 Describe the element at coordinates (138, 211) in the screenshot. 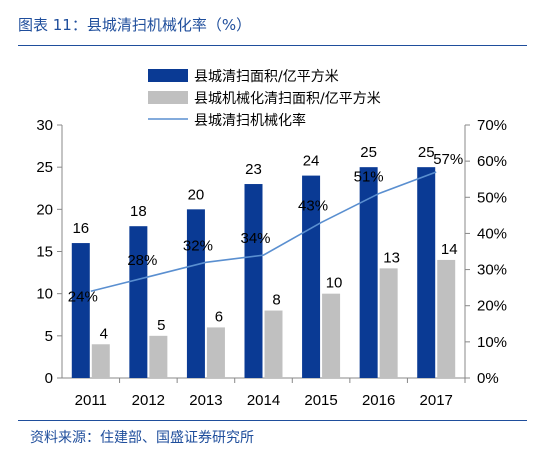

I see `bar-clean-label: 18` at that location.